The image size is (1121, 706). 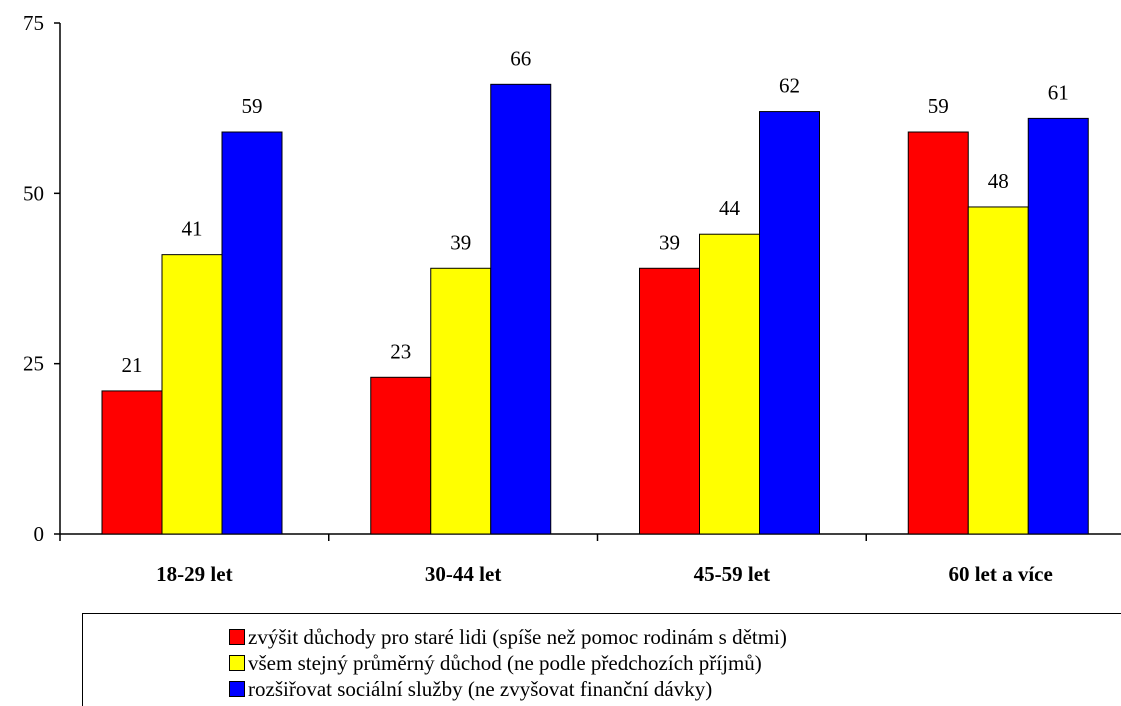 I want to click on x-category-label: 60 let a více, so click(x=1000, y=574).